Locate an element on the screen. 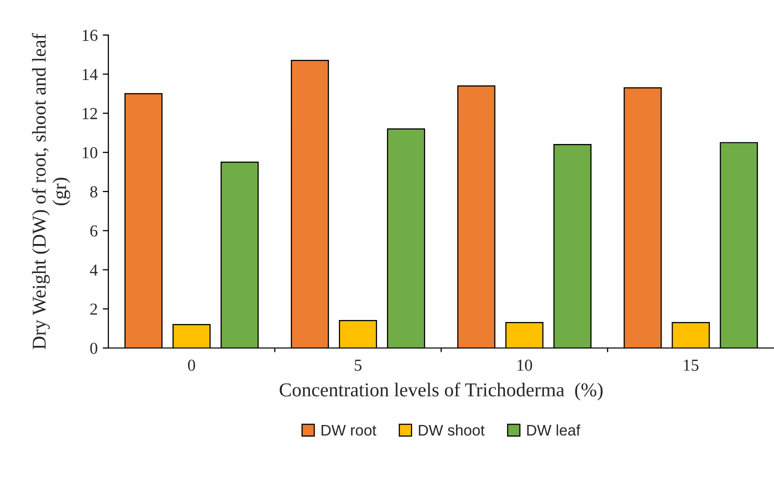  y-axis-title: Dry Weight (DW) of root, shoot and leaf (gr) is located at coordinates (51, 191).